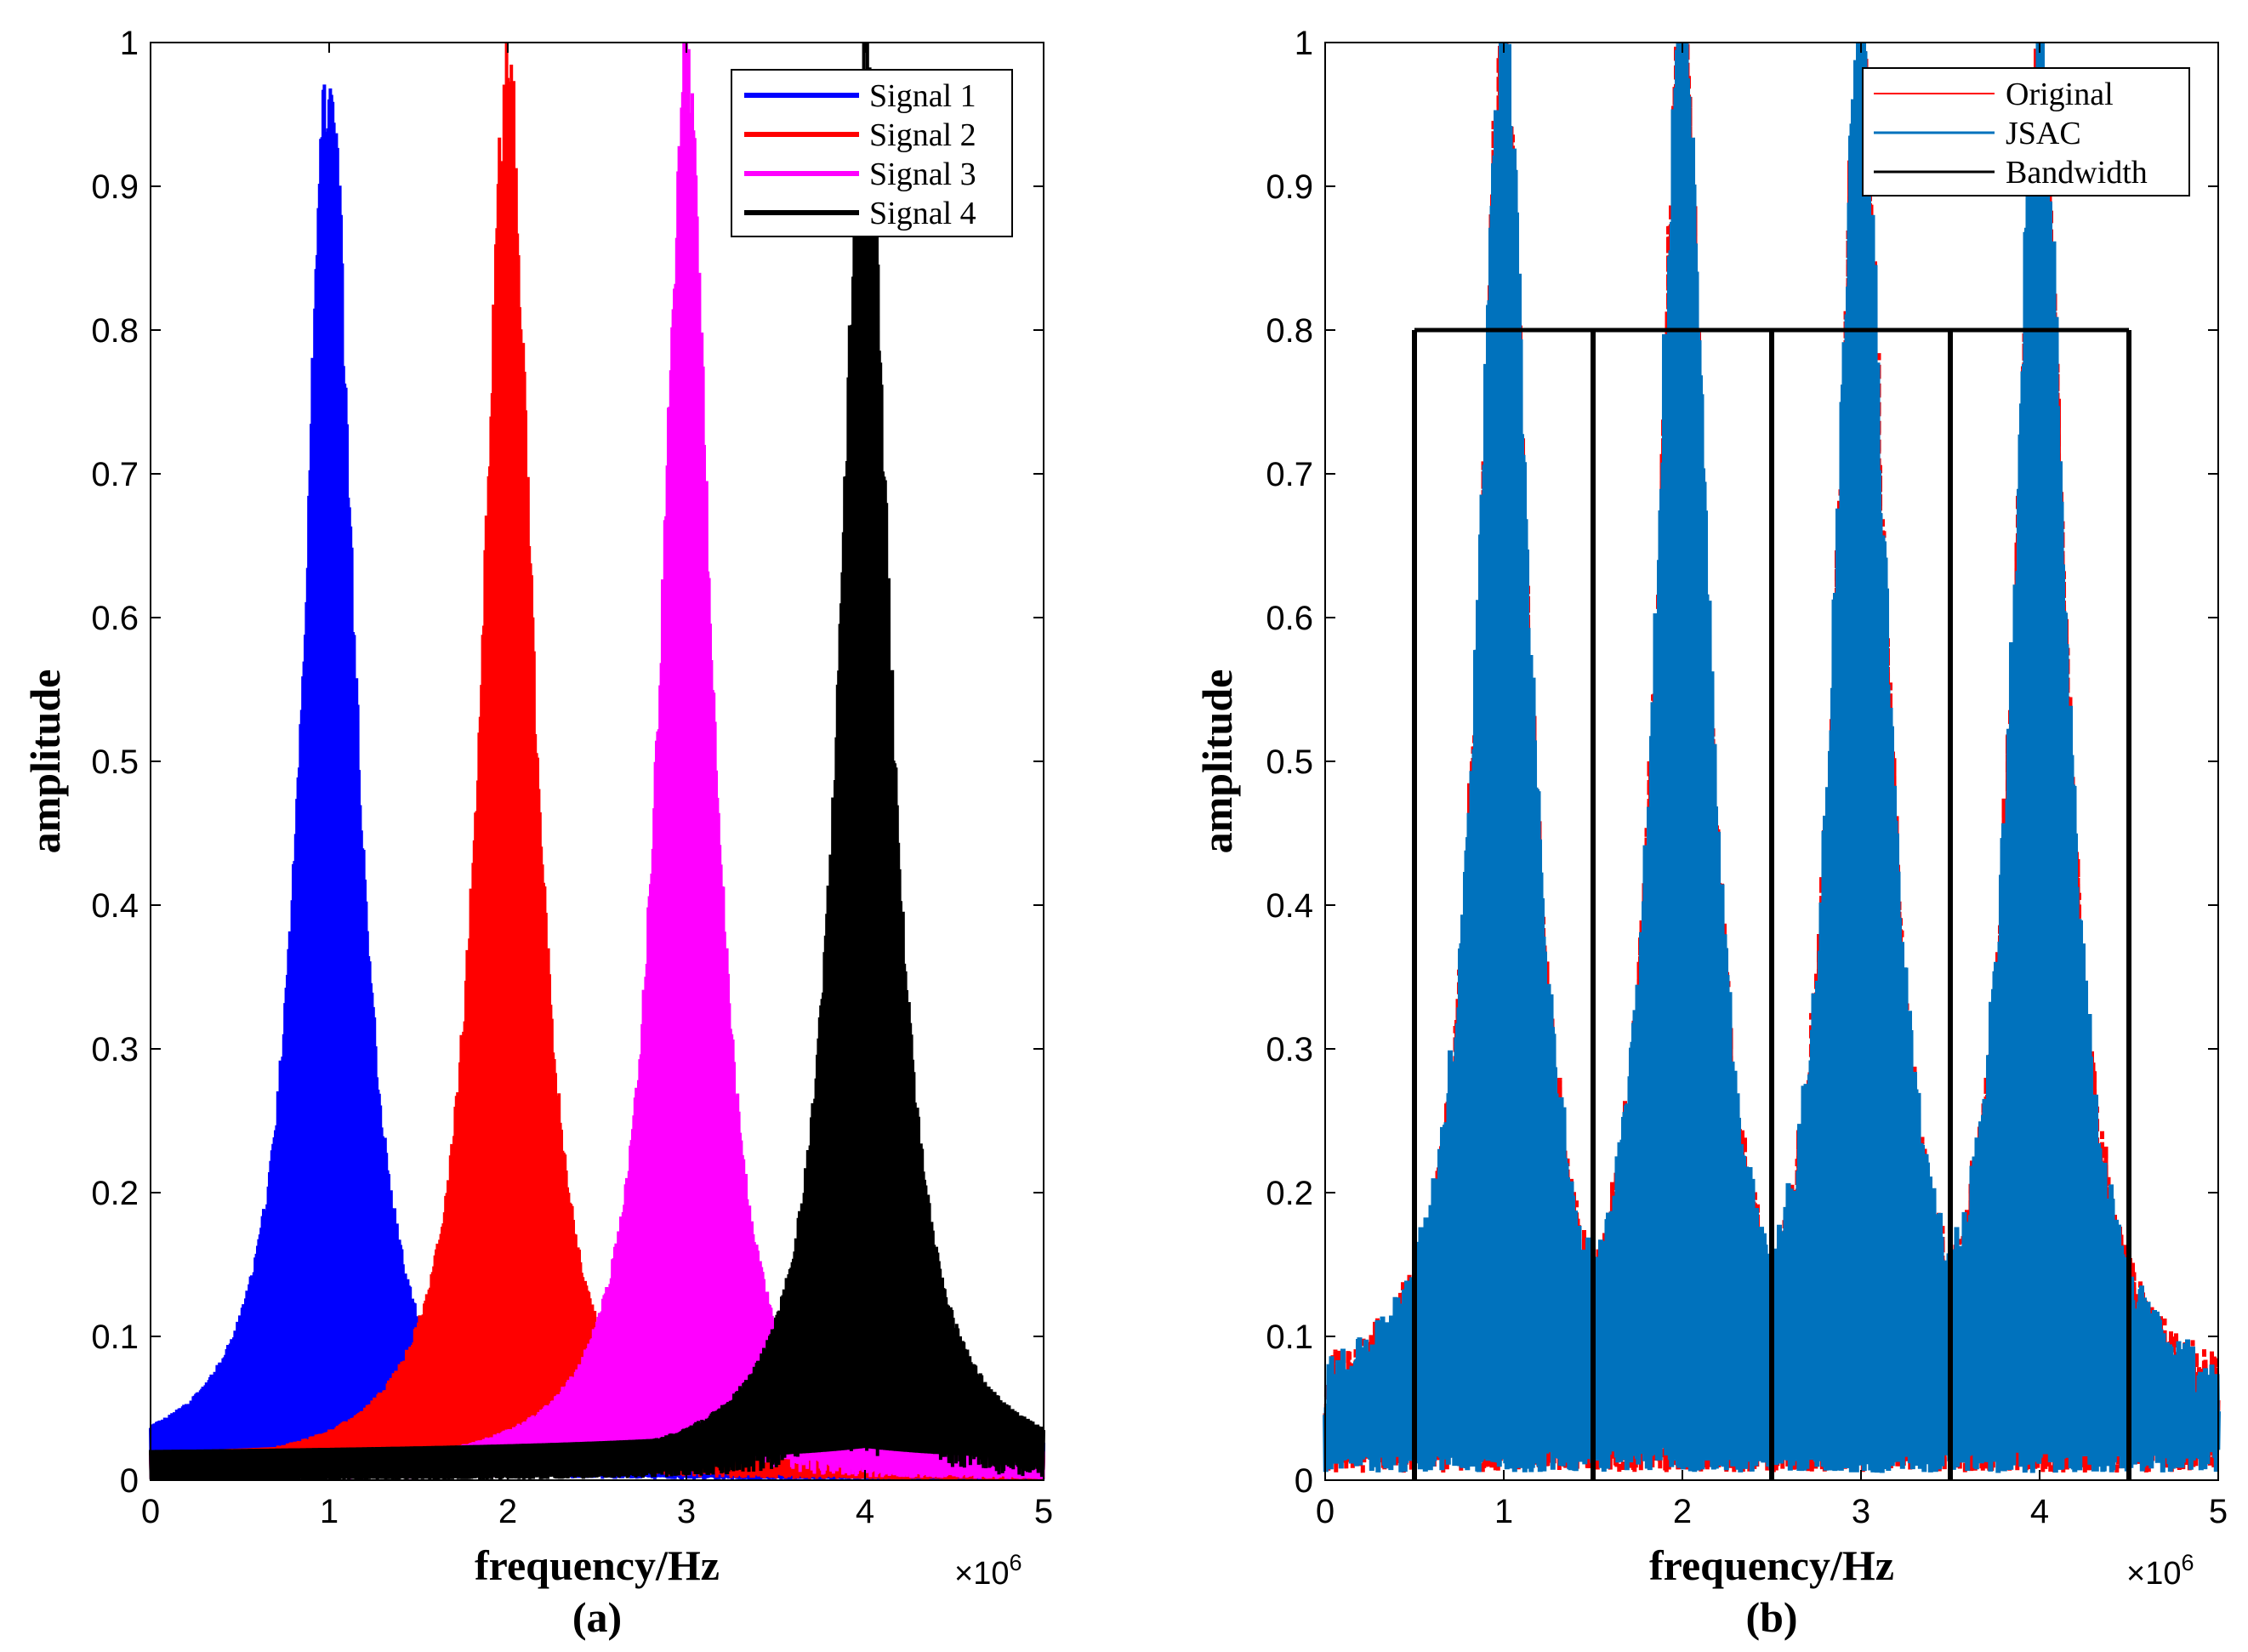 The image size is (2248, 1652). What do you see at coordinates (1289, 618) in the screenshot?
I see `panel-b-ytick-label: 0.6` at bounding box center [1289, 618].